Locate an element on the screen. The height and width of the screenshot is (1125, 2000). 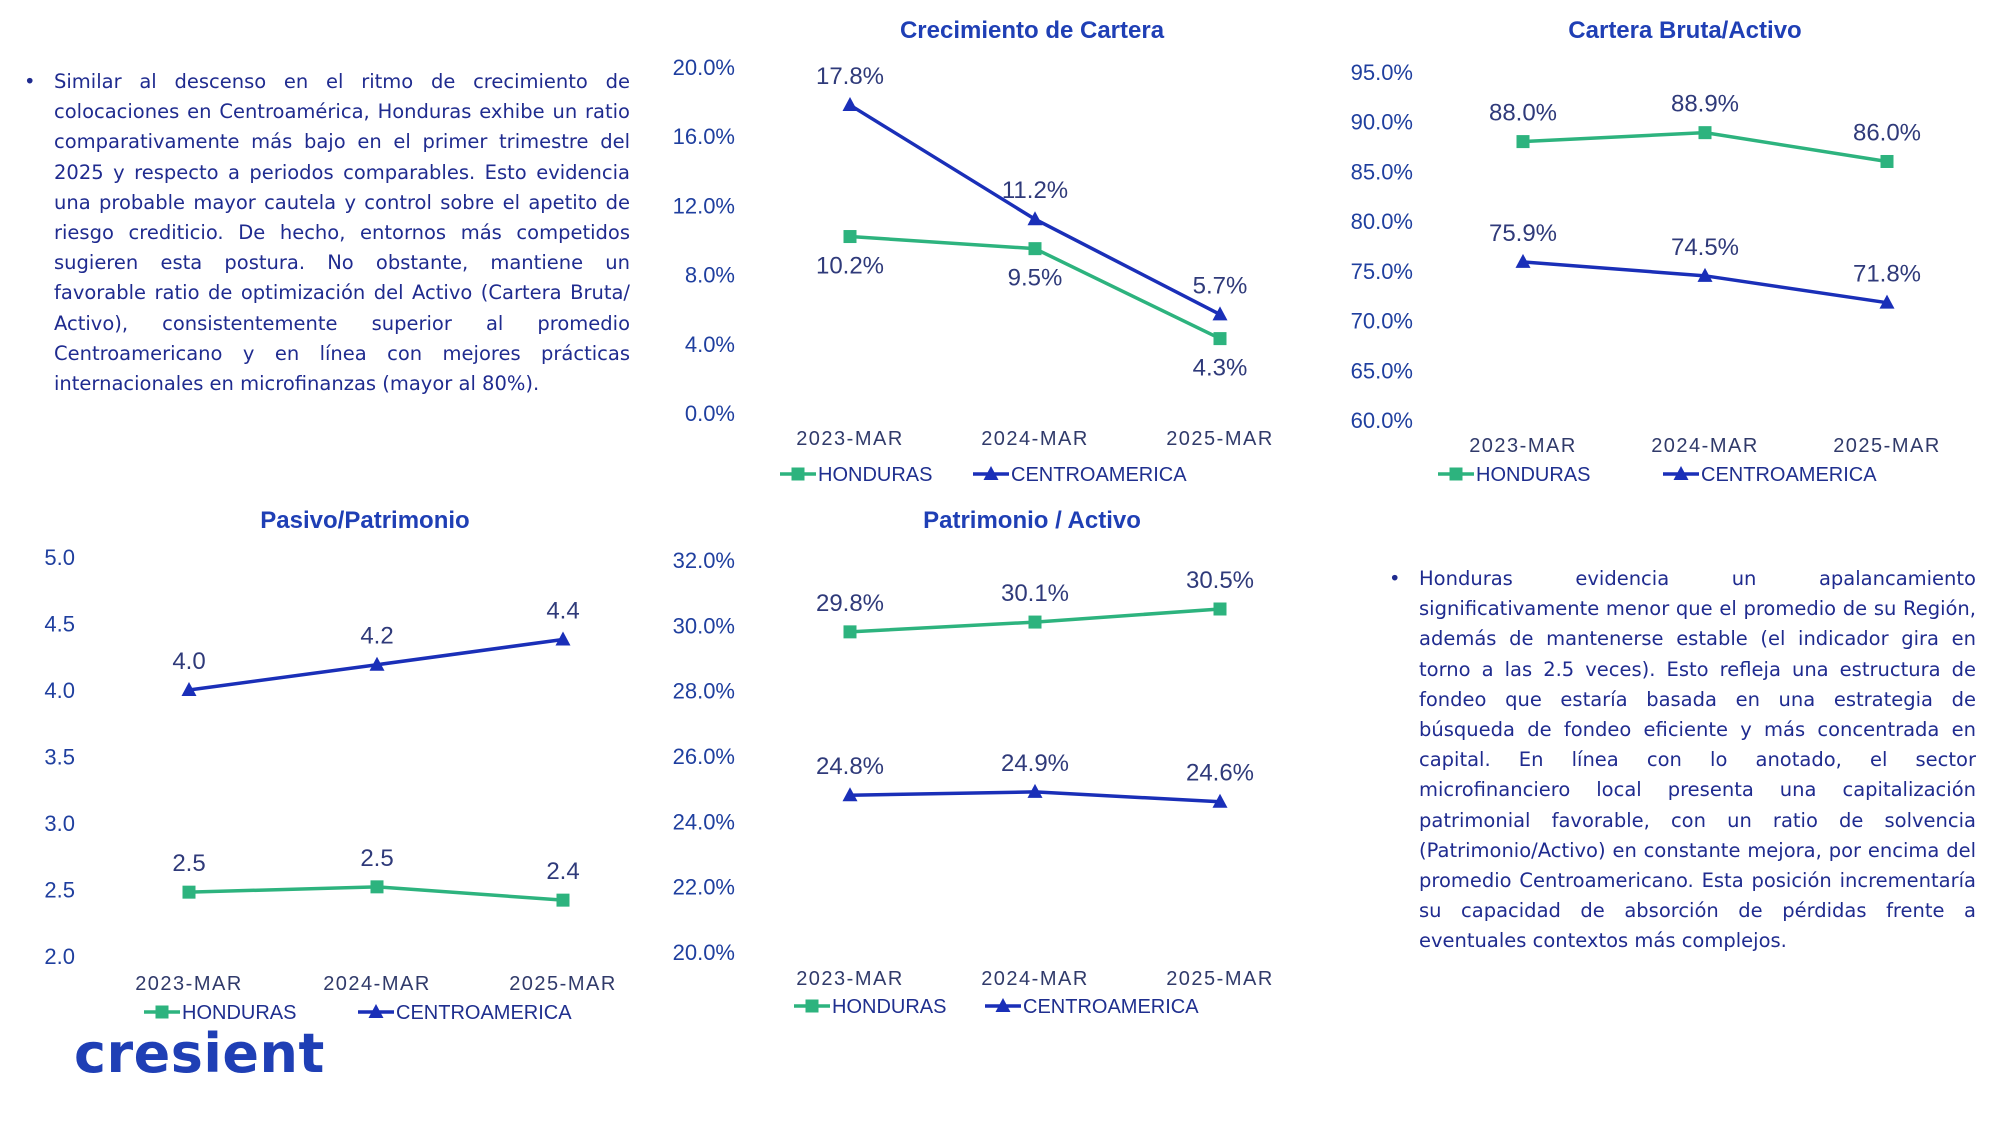
data-label: 5.7% is located at coordinates (1220, 285).